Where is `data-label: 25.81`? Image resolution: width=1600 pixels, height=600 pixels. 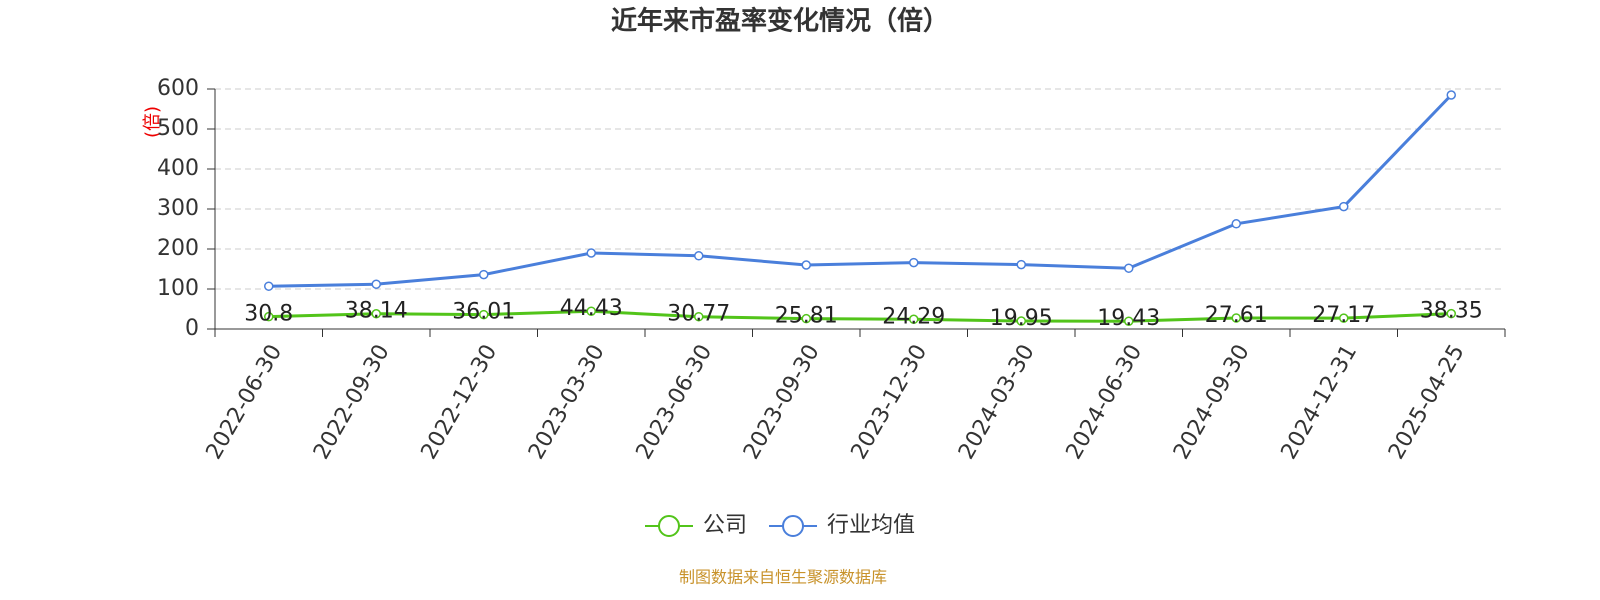
data-label: 25.81 is located at coordinates (806, 316).